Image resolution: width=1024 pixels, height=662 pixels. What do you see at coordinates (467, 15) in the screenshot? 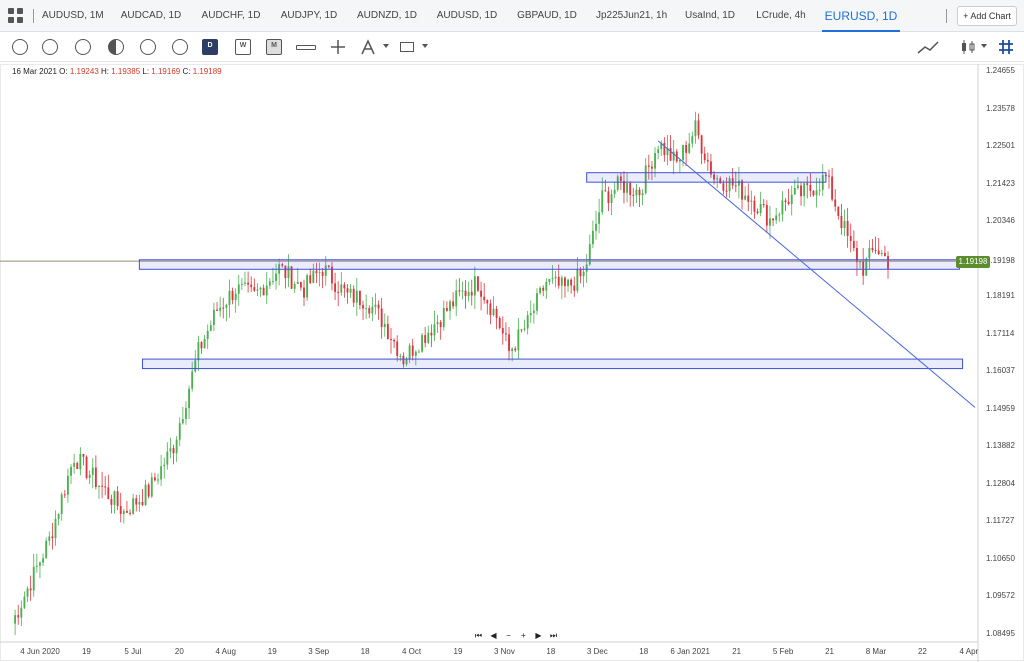
I see `tab-audusd-1d: AUDUSD, 1D` at bounding box center [467, 15].